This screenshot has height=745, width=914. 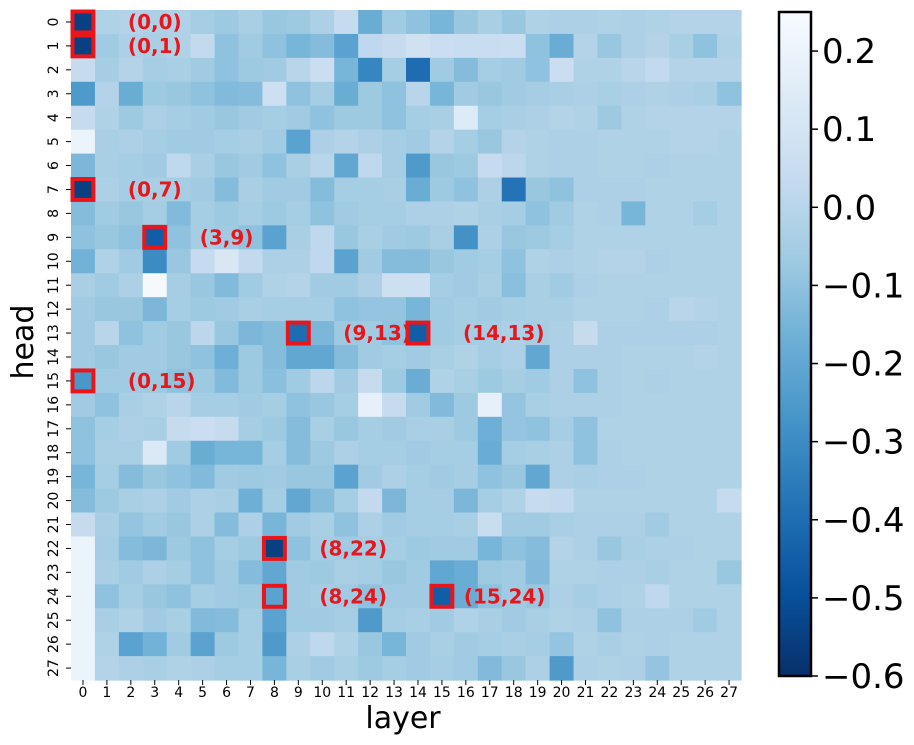 What do you see at coordinates (504, 333) in the screenshot?
I see `annotation-label: (14,13)` at bounding box center [504, 333].